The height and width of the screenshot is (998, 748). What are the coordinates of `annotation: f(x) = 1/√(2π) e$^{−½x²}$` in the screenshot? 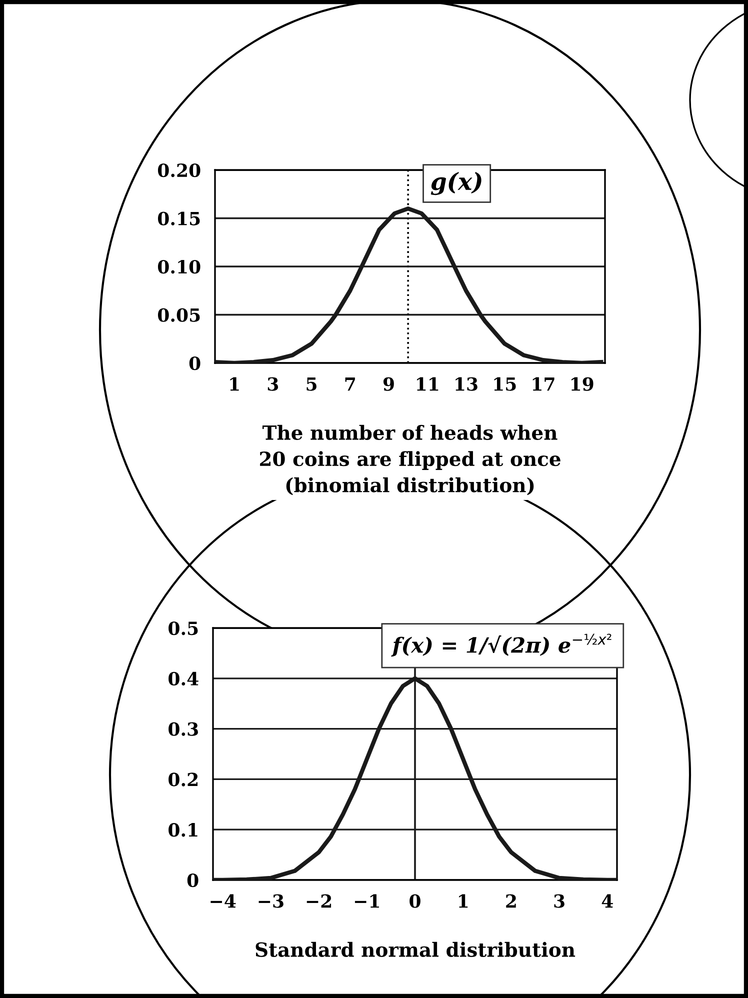 It's located at (501, 645).